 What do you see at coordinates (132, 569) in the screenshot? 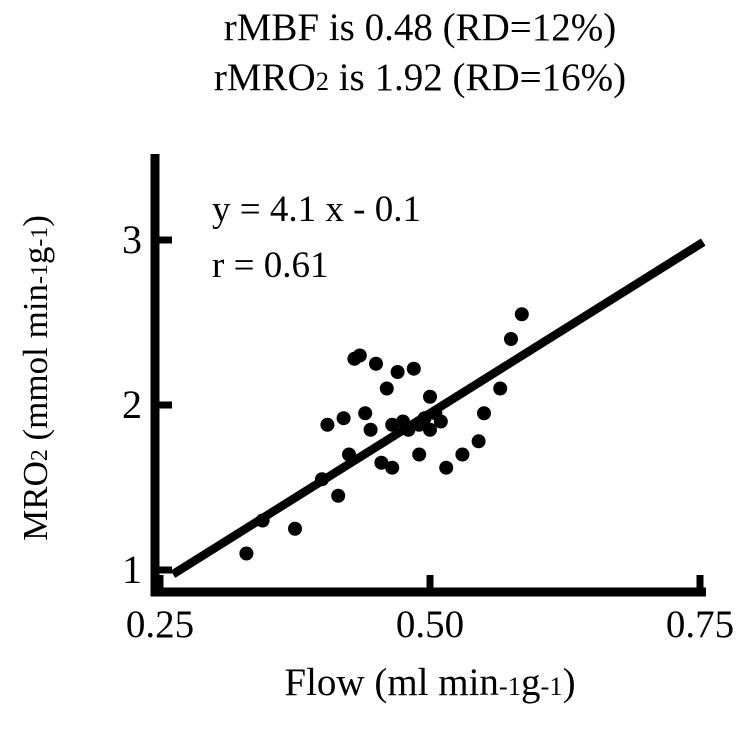
I see `y-tick-label: 1` at bounding box center [132, 569].